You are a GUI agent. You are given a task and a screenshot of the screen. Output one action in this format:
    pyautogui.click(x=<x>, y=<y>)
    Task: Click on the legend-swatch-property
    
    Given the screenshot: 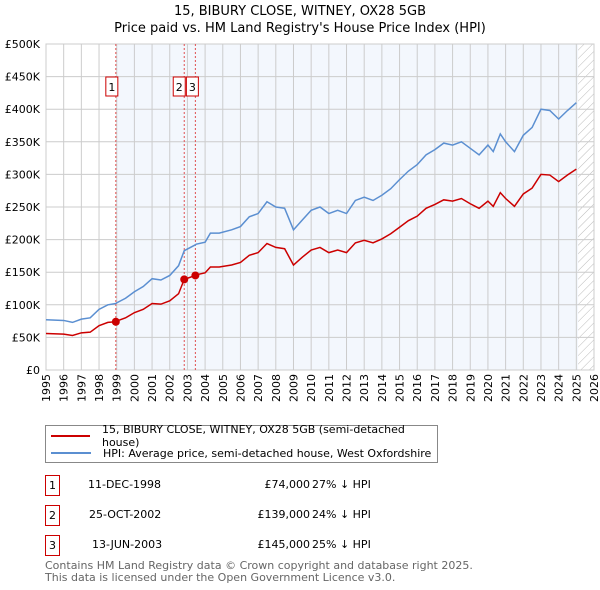 What is the action you would take?
    pyautogui.click(x=70, y=436)
    